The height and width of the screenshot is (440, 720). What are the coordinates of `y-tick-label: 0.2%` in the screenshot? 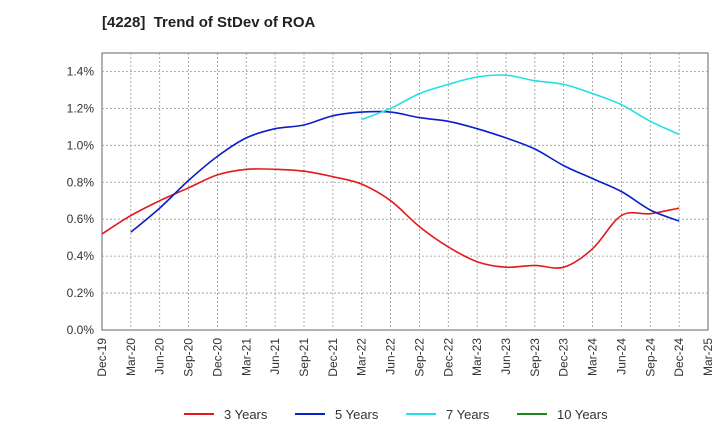 It's located at (81, 293).